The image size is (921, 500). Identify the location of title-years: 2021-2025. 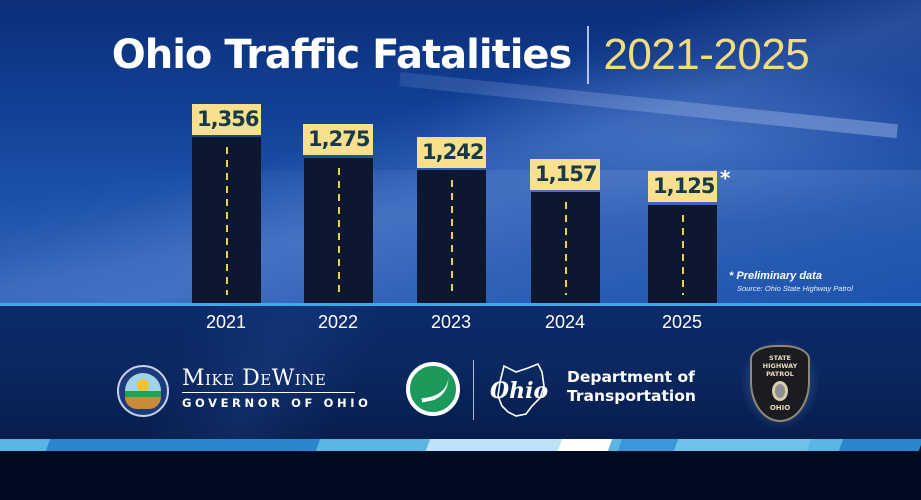
(706, 54).